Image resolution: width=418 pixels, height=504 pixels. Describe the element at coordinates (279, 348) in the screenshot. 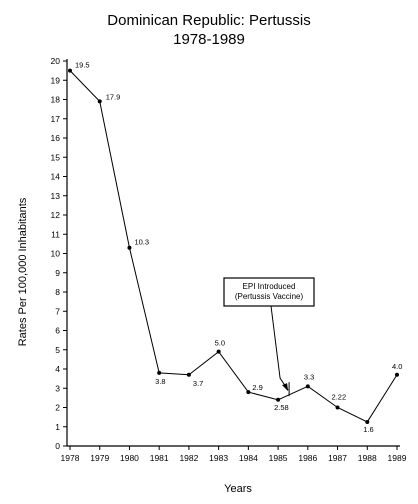

I see `annotation-arrow` at that location.